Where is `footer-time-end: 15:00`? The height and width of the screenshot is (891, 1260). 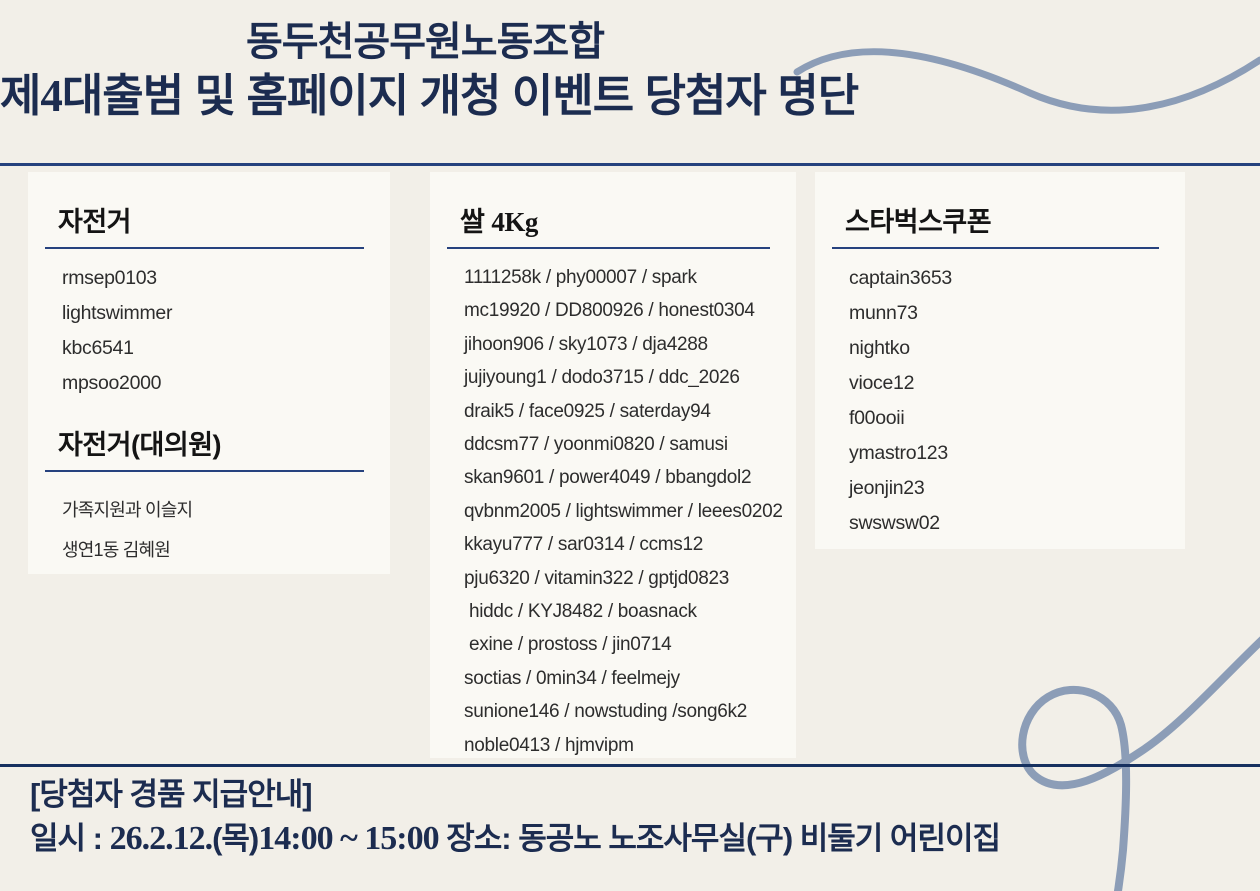
footer-time-end: 15:00 is located at coordinates (401, 838).